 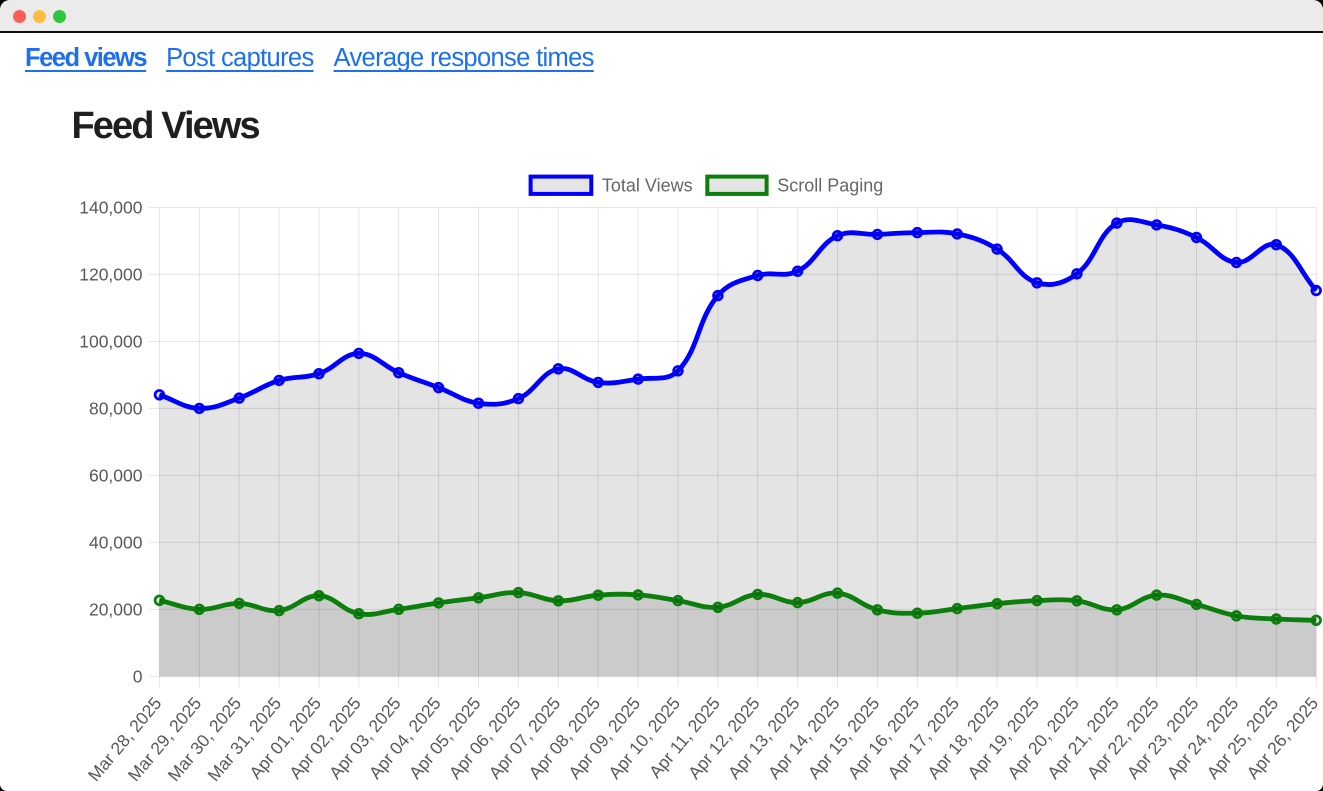 I want to click on svg-text: 120,000, so click(x=111, y=275).